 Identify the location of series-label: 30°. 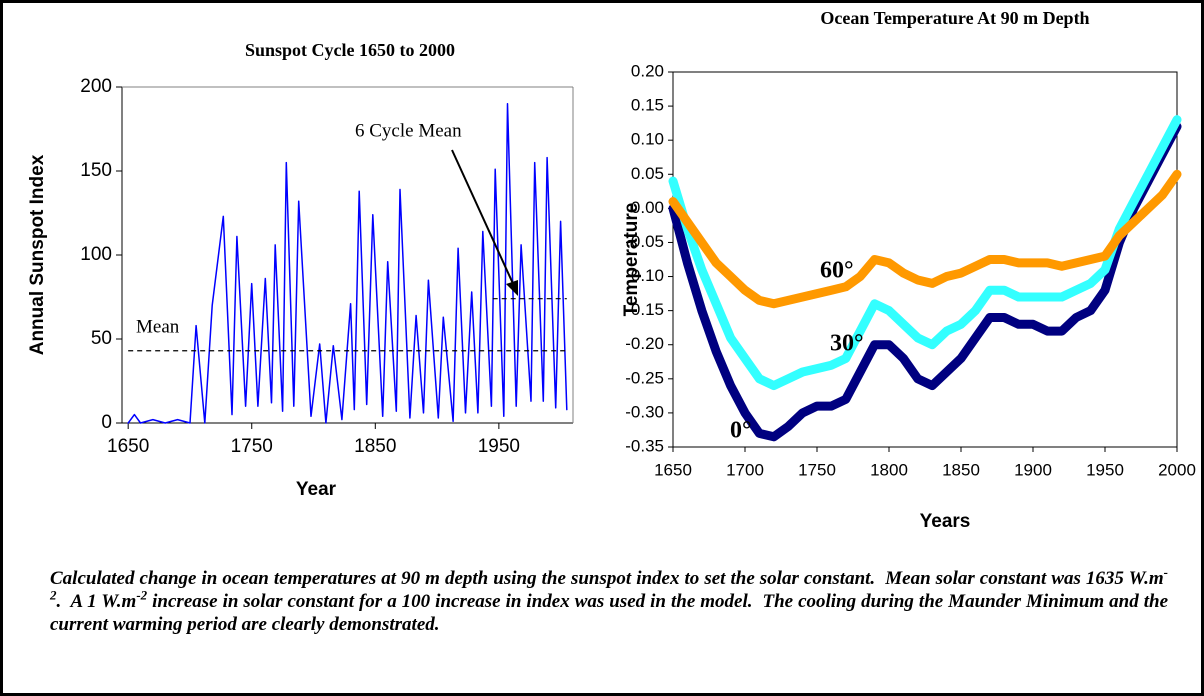
(847, 344).